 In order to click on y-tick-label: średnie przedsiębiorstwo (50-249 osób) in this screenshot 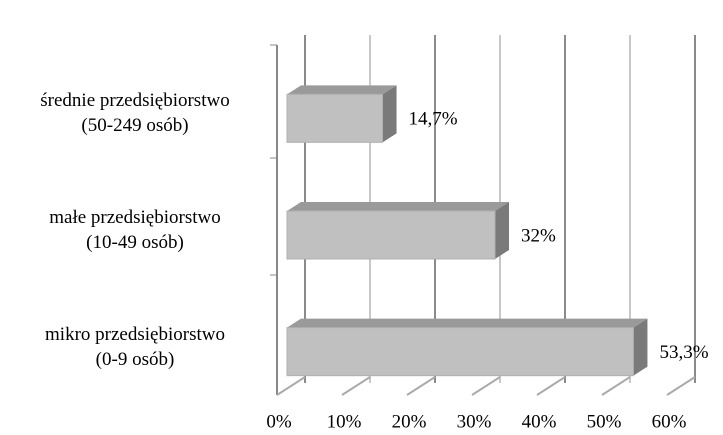, I will do `click(135, 113)`.